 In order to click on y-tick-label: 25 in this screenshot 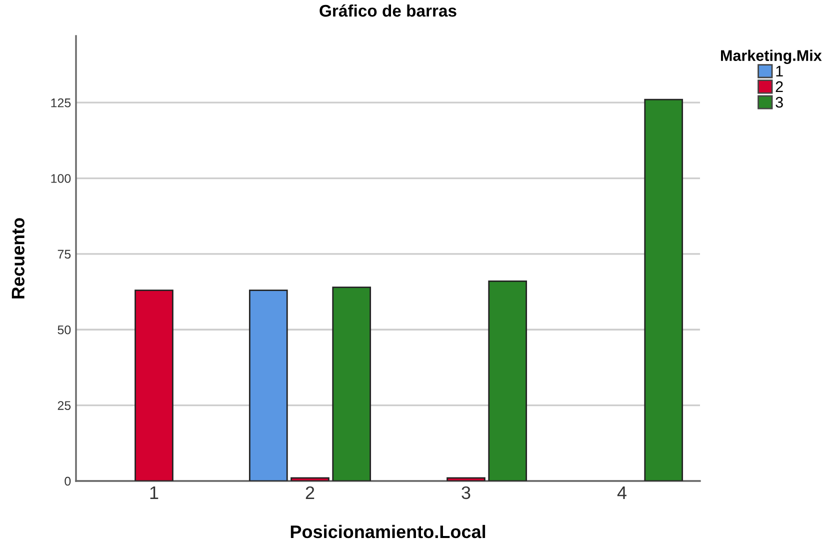, I will do `click(64, 405)`.